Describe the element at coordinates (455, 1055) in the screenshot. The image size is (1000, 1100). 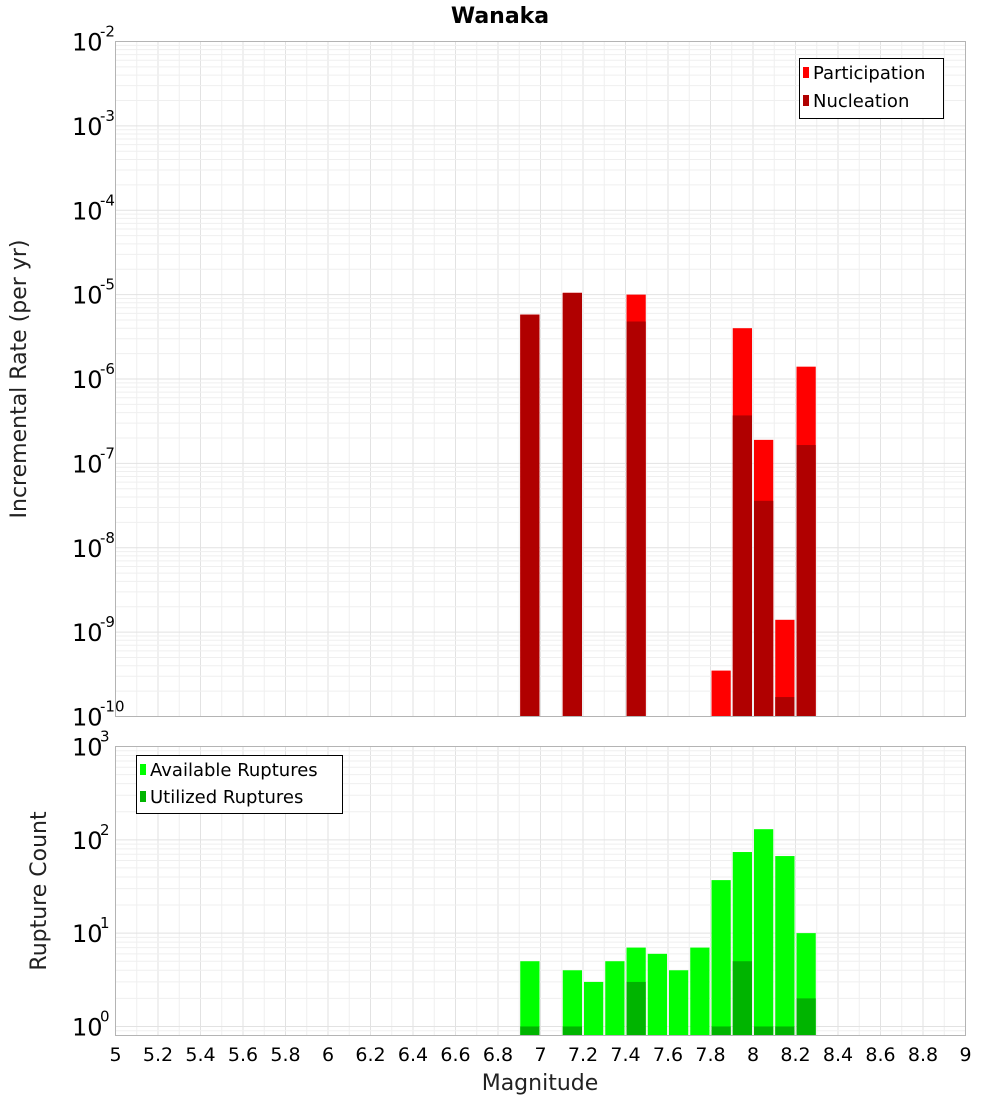
I see `x-tick-label: 6.6` at that location.